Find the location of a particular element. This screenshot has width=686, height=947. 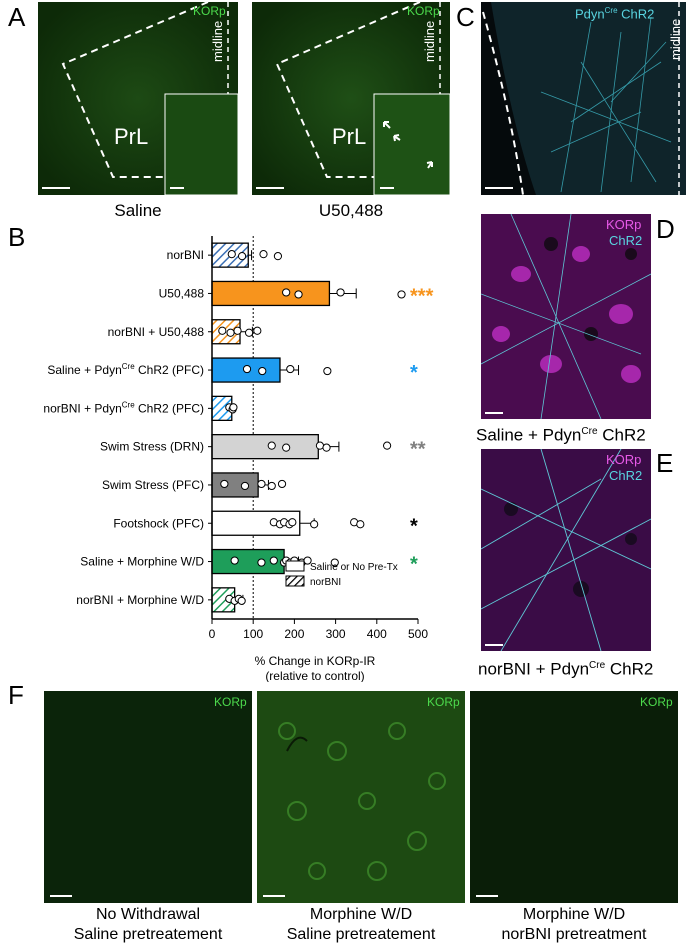

korp-label-e: KORp is located at coordinates (624, 459).